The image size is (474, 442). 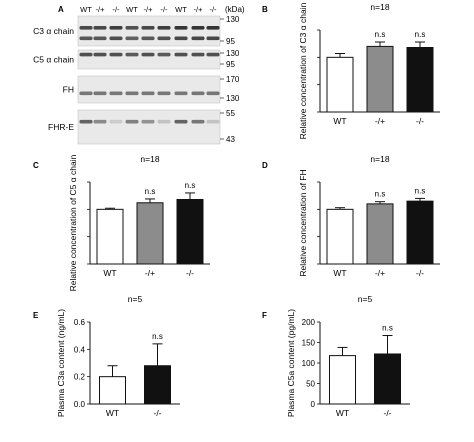 I want to click on y-tick-label: 200, so click(x=309, y=322).